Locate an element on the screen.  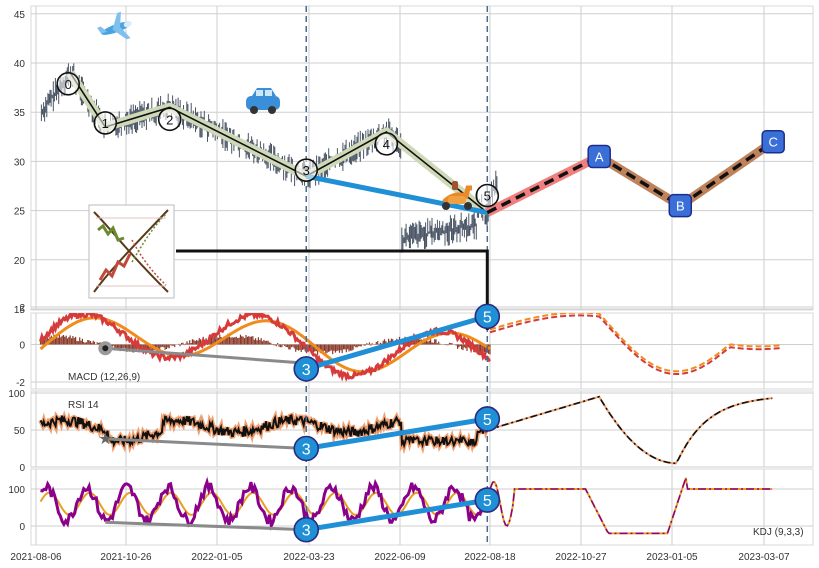
x-tick-label: 2023-03-07 is located at coordinates (764, 557).